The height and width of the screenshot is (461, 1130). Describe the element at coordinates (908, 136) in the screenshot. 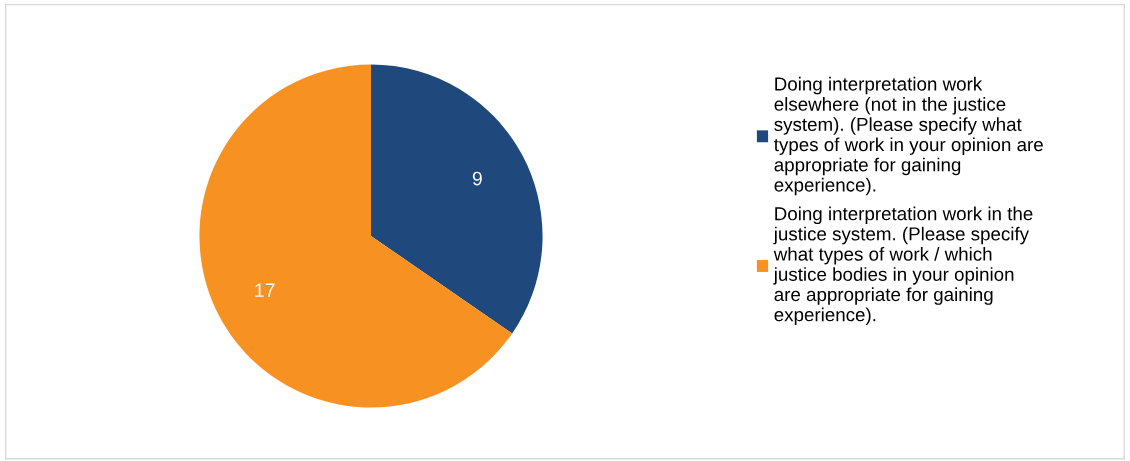

I see `legend-label: Doing interpretation work elsewhere (not in the justice system). (Please specify what types of work in your opinion are appropriate for gaining experience).` at that location.